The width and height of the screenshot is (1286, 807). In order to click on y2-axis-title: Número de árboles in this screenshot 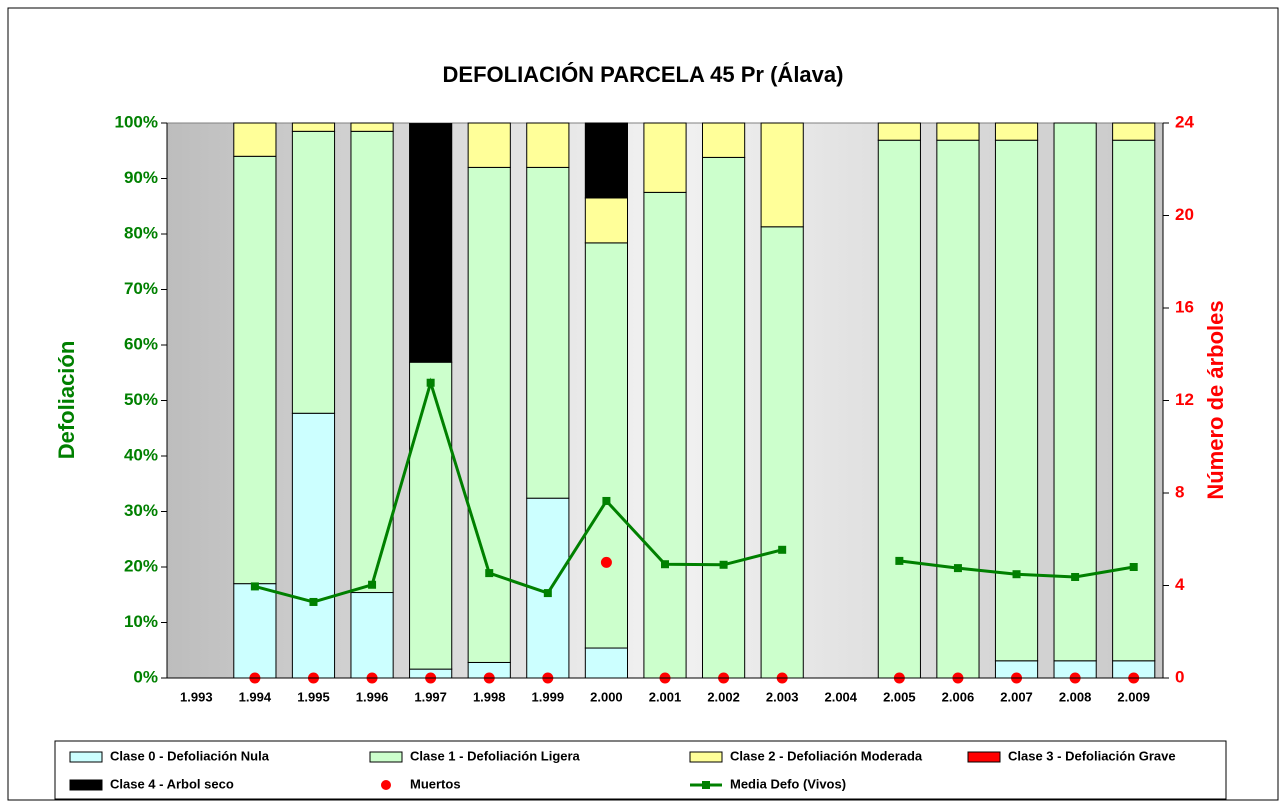, I will do `click(1215, 399)`.